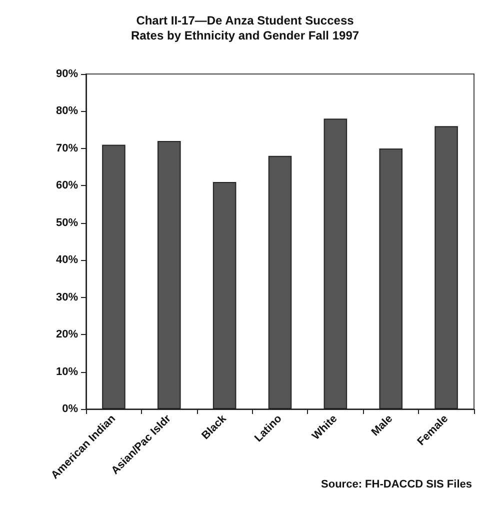 The image size is (490, 508). I want to click on y-tick-label: 90%, so click(67, 74).